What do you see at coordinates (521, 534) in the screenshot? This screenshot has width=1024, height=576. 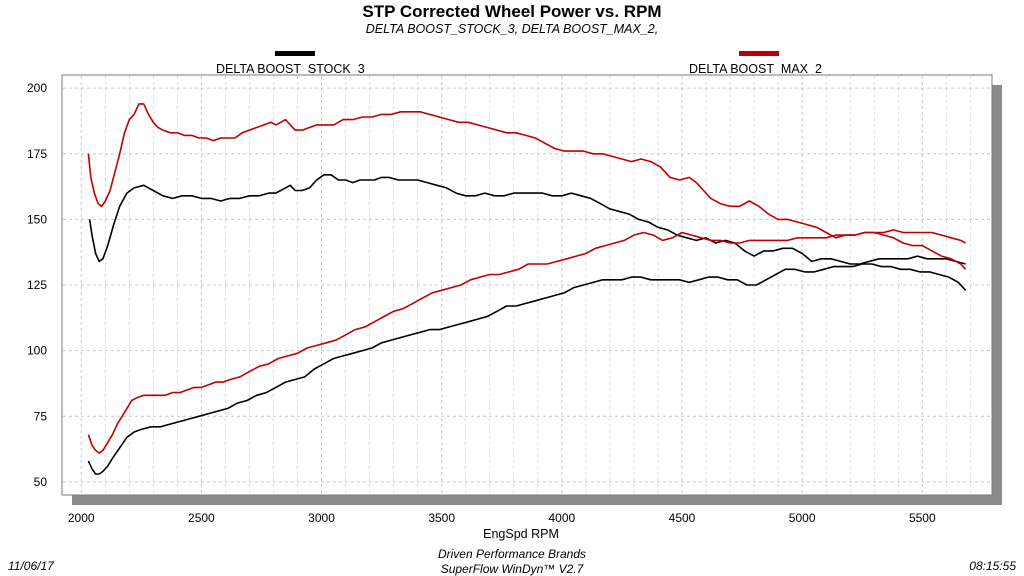 I see `x-axis-label: EngSpd RPM` at bounding box center [521, 534].